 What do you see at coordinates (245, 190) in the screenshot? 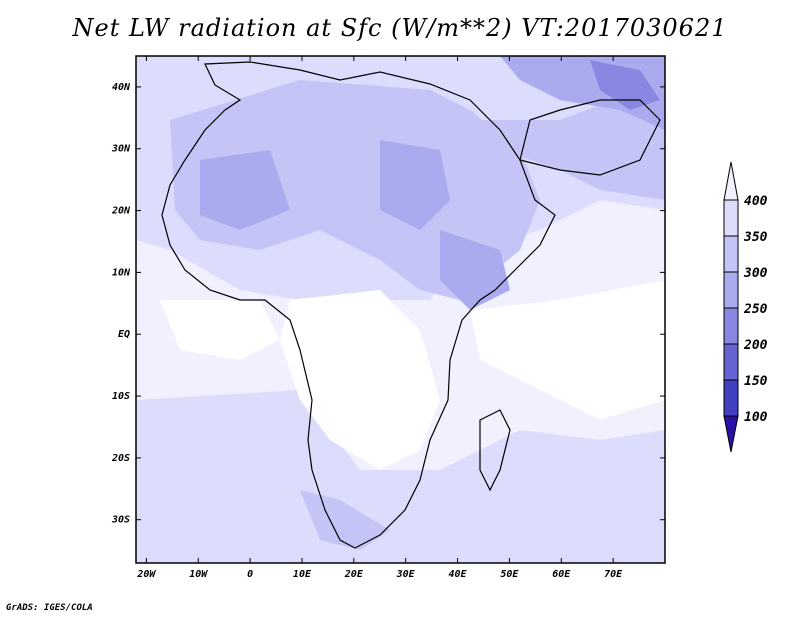
I see `contour-fill-west-sahara` at bounding box center [245, 190].